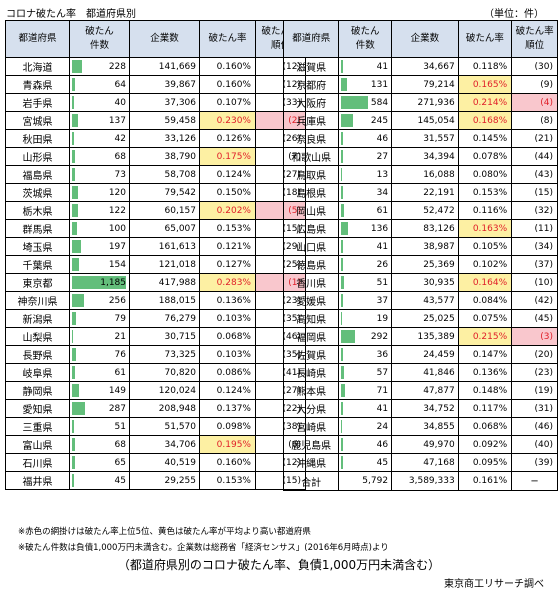 Image resolution: width=558 pixels, height=593 pixels. I want to click on pref-cell: 岩手県, so click(37, 102).